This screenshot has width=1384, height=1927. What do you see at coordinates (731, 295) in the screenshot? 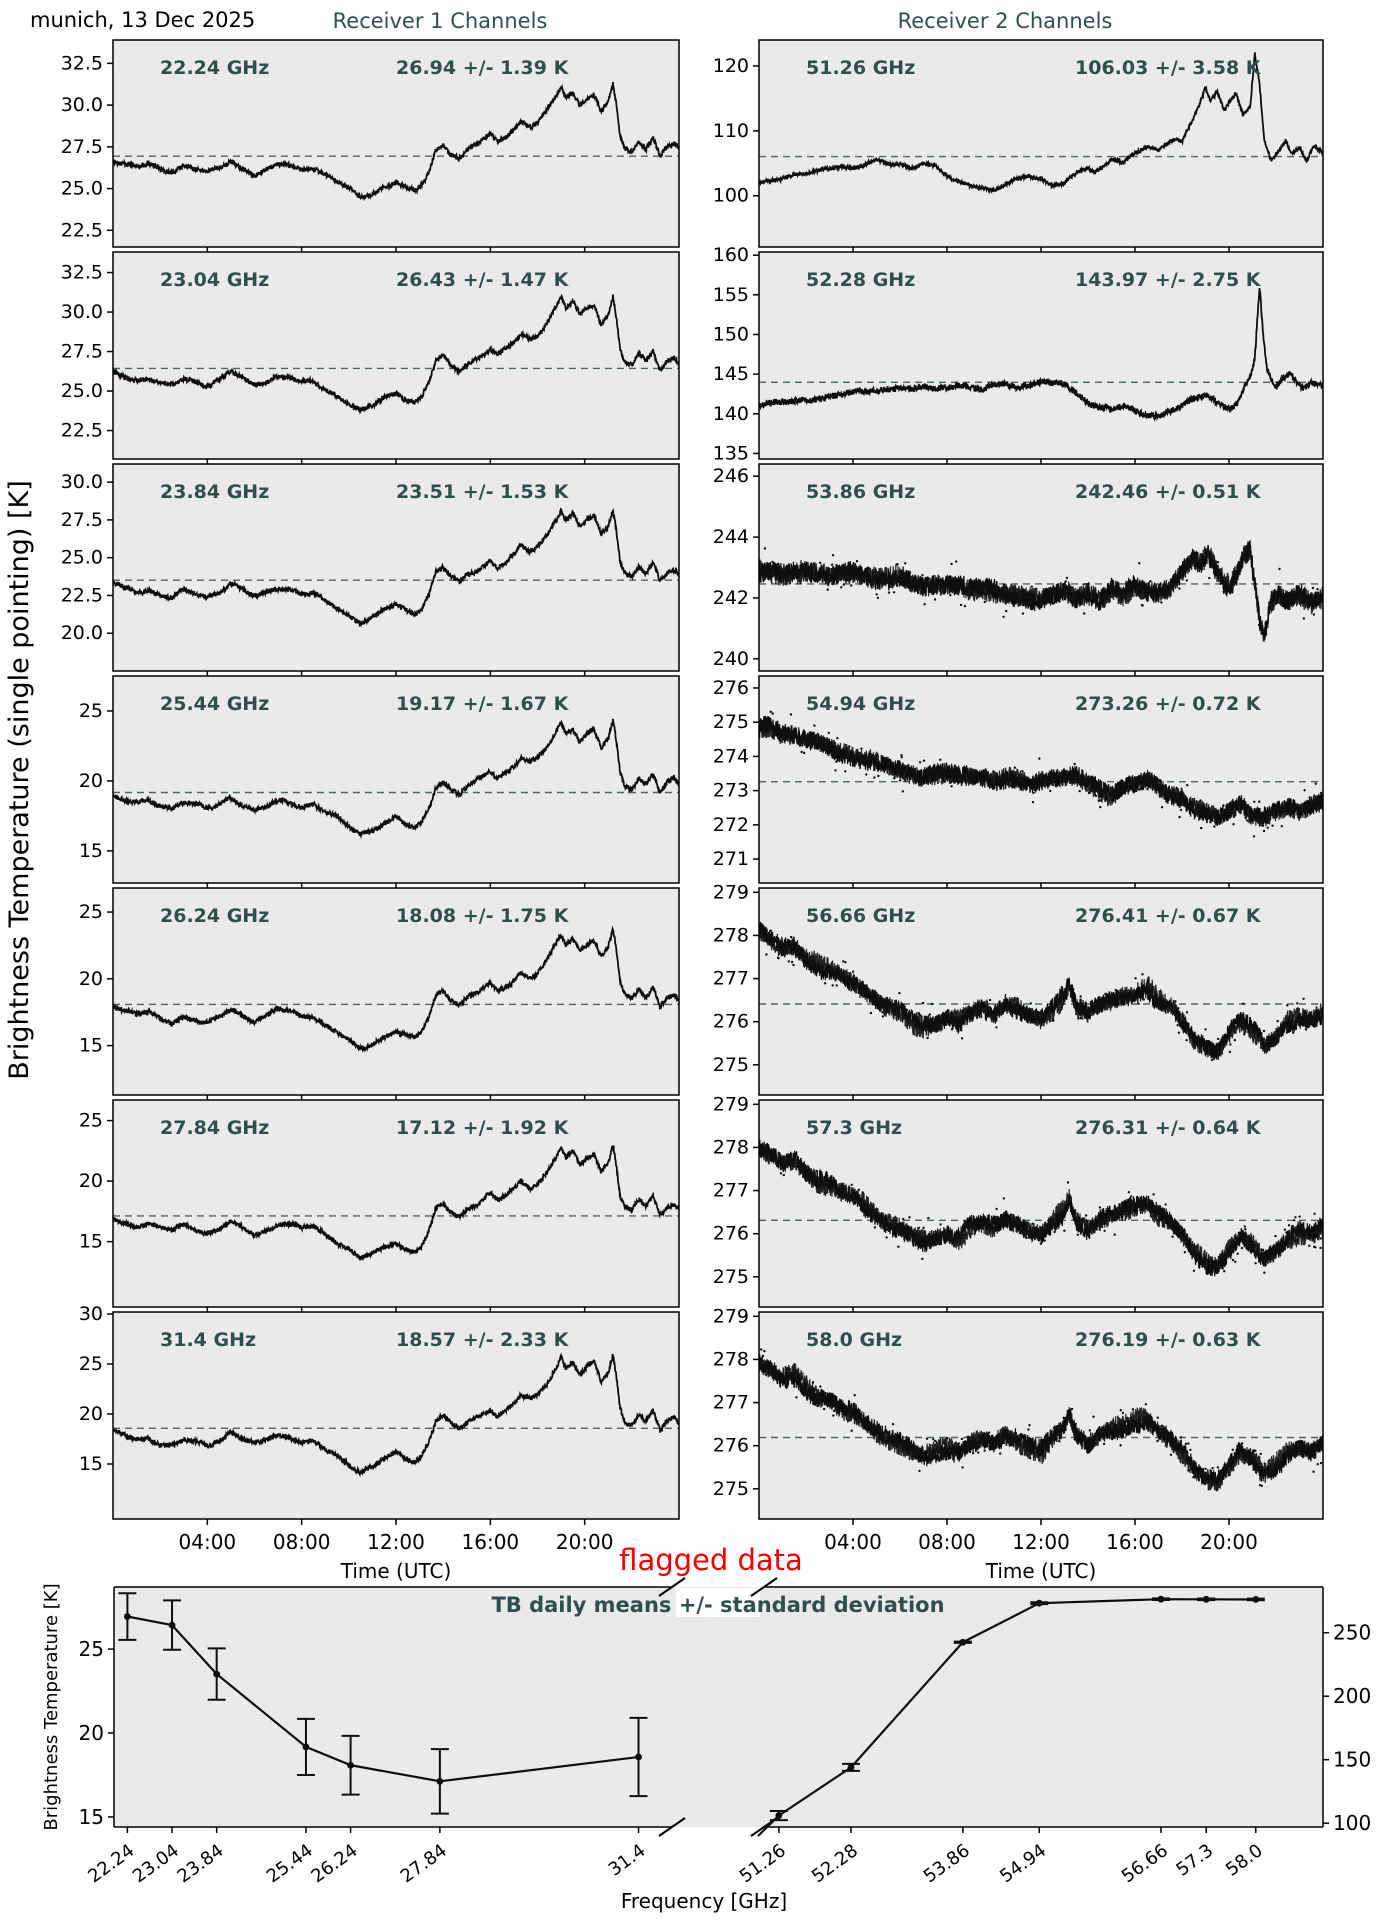
I see `y-tick-label: 155` at bounding box center [731, 295].